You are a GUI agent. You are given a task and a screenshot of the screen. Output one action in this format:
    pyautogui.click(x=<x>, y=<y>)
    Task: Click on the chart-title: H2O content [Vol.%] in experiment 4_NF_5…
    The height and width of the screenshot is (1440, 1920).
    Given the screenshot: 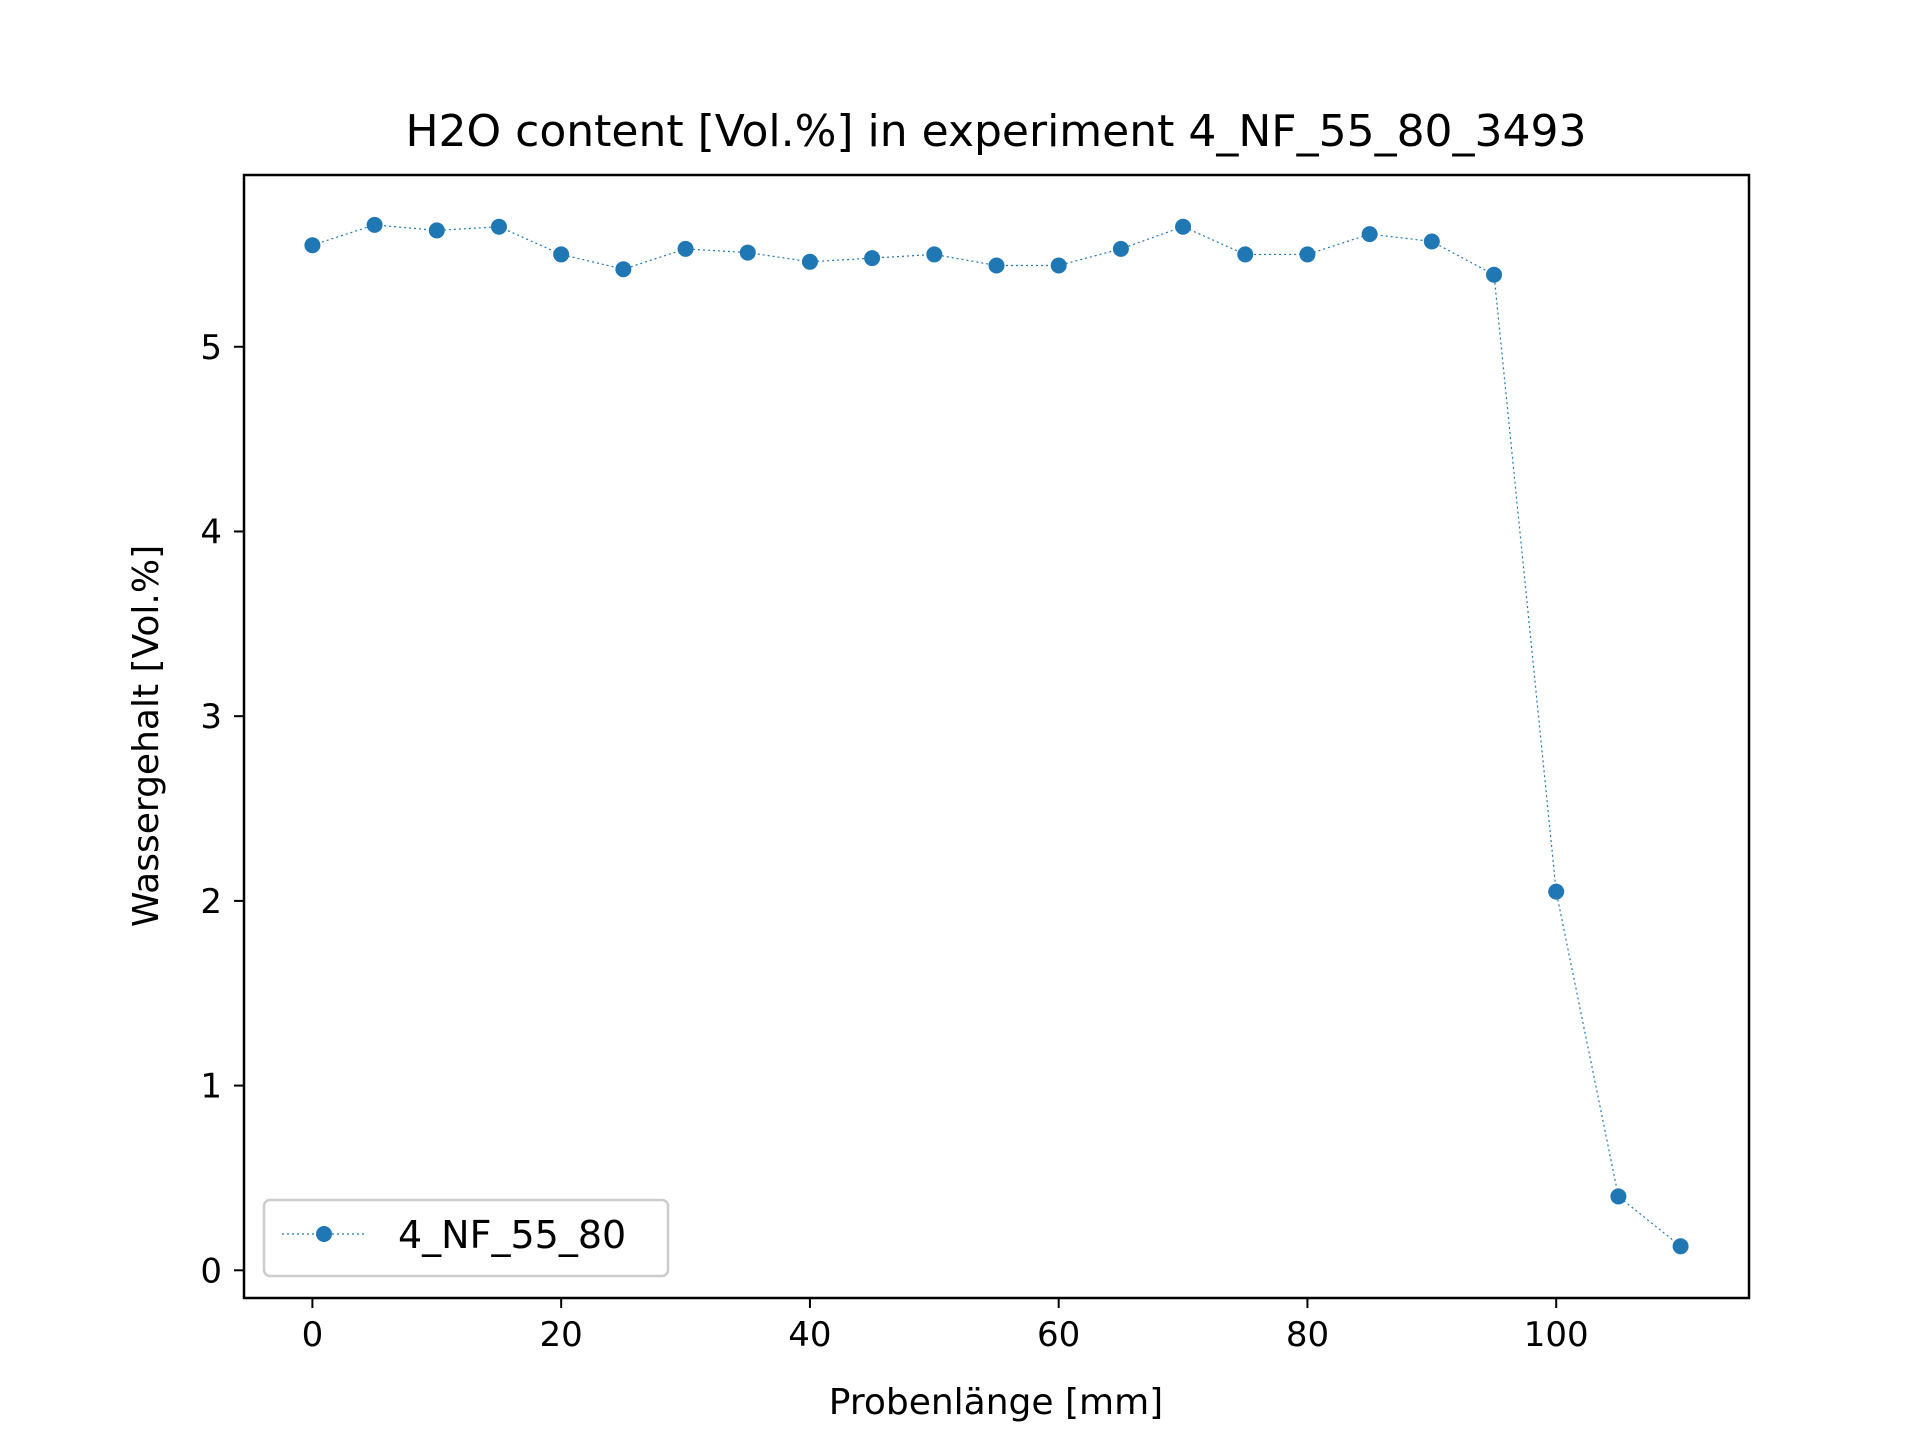 What is the action you would take?
    pyautogui.click(x=995, y=131)
    